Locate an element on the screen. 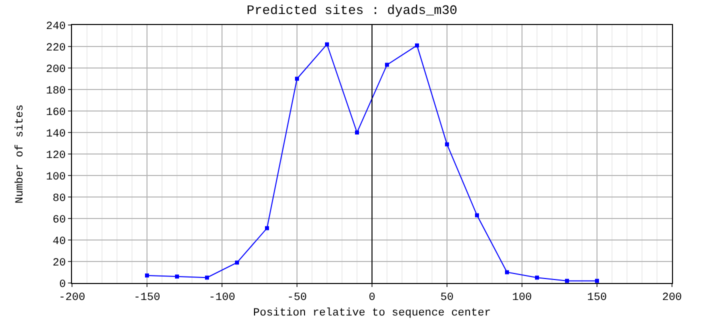 The height and width of the screenshot is (328, 704). y-axis-title: Number of sites is located at coordinates (20, 154).